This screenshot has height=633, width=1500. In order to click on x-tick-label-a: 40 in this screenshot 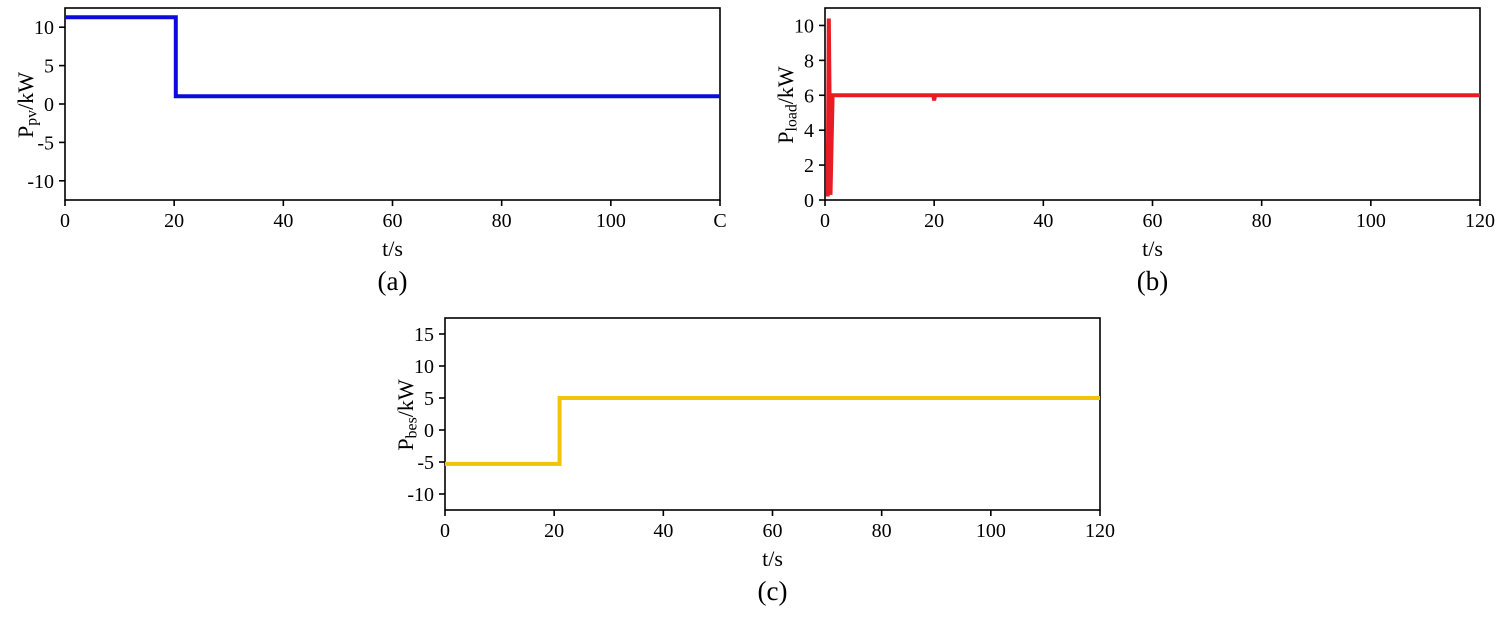, I will do `click(283, 221)`.